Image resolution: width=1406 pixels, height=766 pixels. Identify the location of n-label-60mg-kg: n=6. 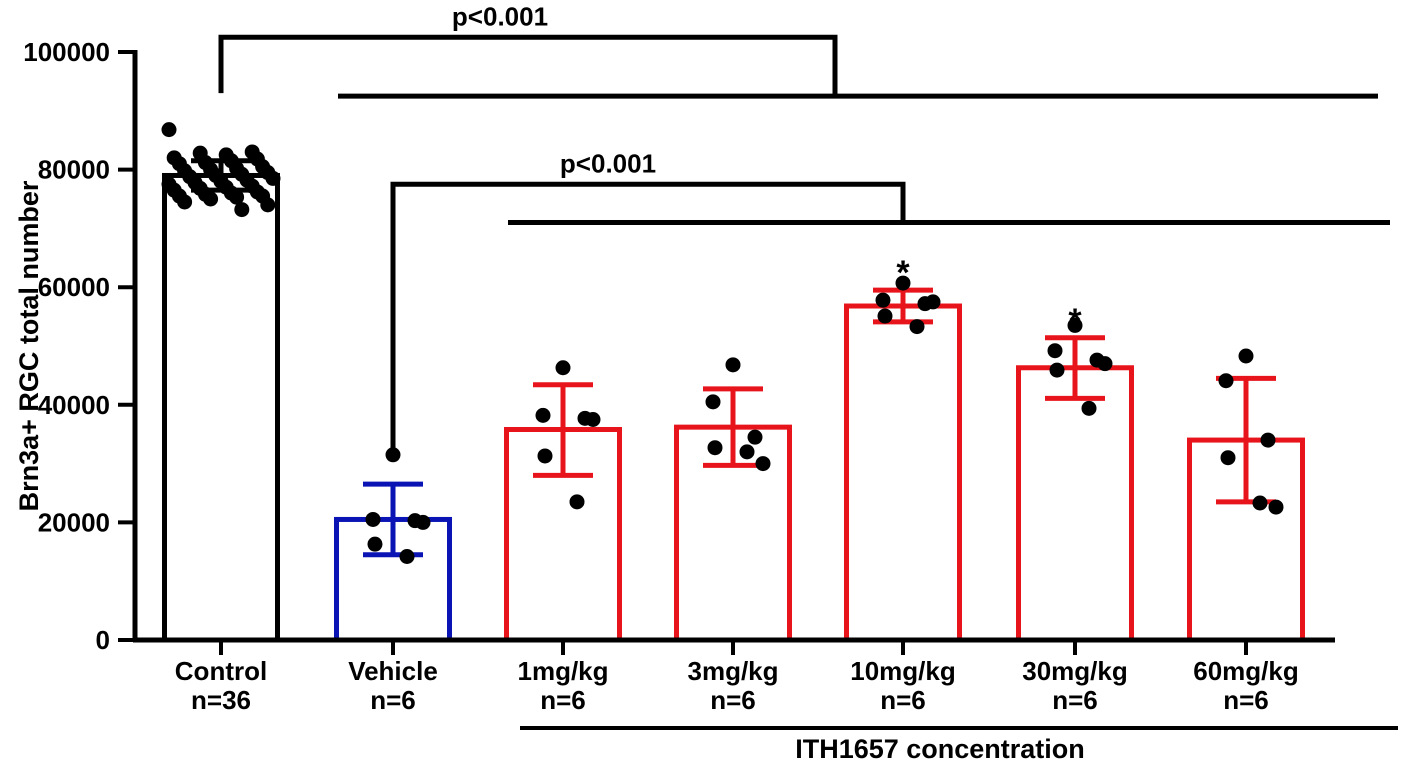
(1246, 700).